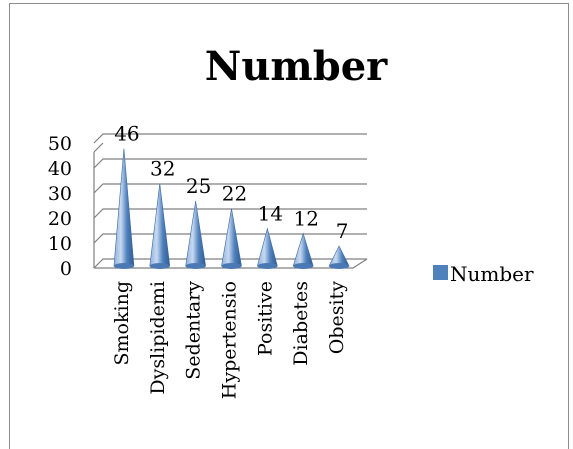 This screenshot has height=449, width=573. What do you see at coordinates (60, 169) in the screenshot?
I see `y-tick-label: 40` at bounding box center [60, 169].